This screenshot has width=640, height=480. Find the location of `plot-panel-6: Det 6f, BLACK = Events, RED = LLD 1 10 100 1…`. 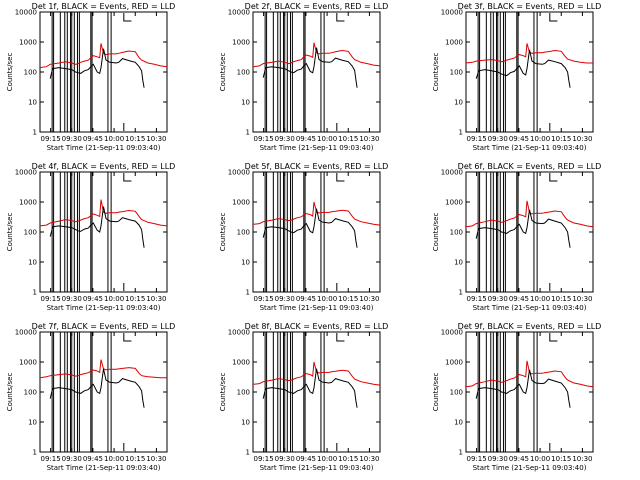

plot-panel-6: Det 6f, BLACK = Events, RED = LLD 1 10 100 1… is located at coordinates (516, 237).